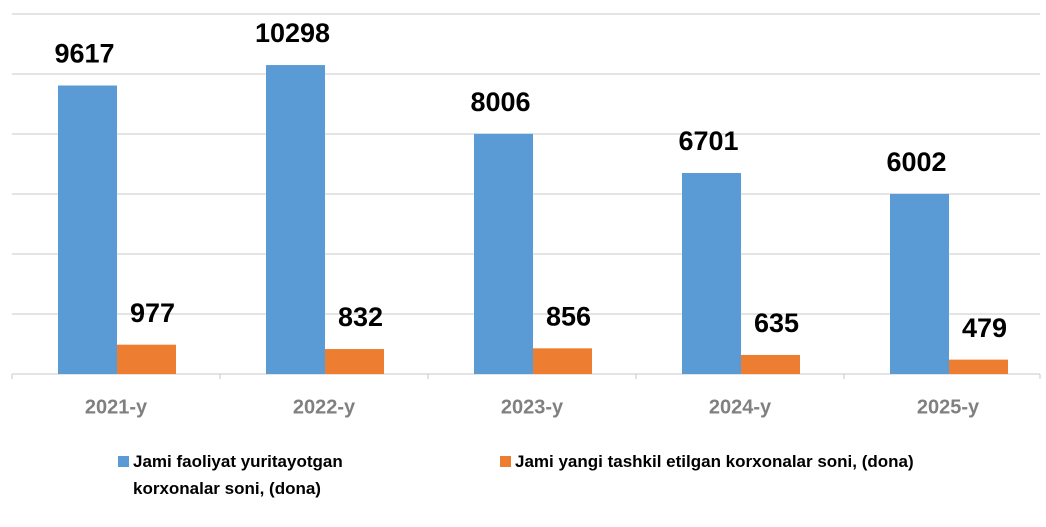  Describe the element at coordinates (568, 316) in the screenshot. I see `data-label: 856` at that location.